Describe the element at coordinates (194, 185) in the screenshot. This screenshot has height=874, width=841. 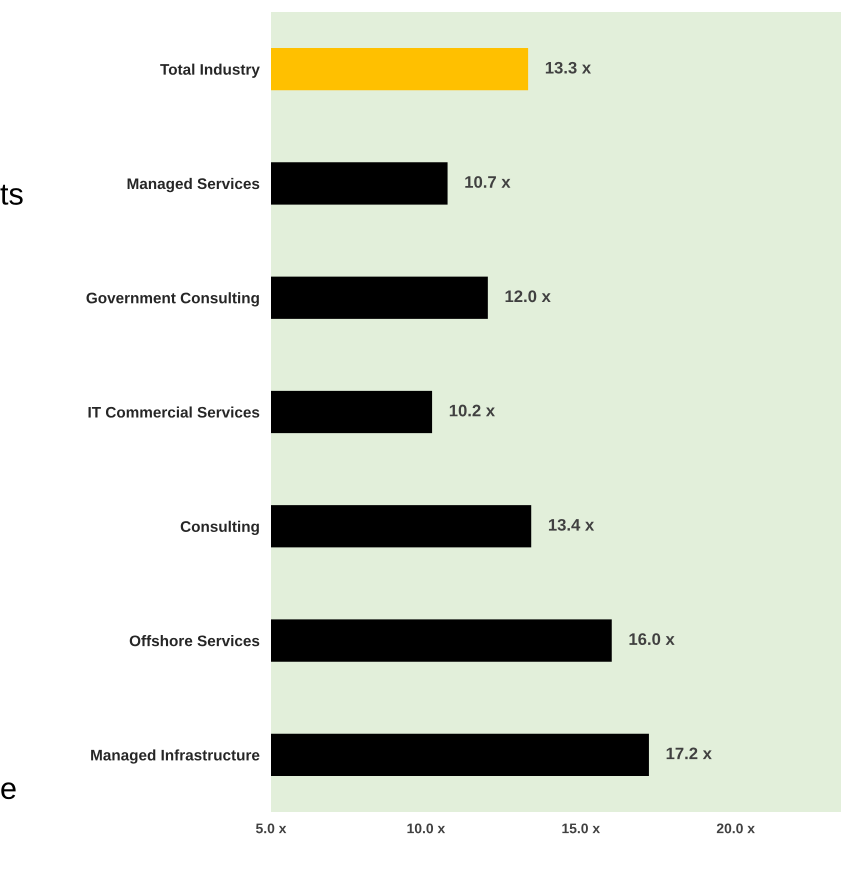
I see `y-tick-label: Managed Services` at that location.